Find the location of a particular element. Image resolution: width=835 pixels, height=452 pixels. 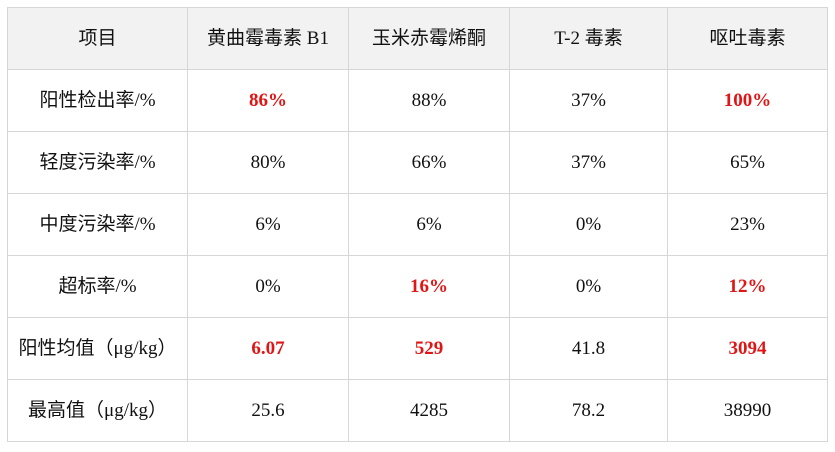

table-row: 最高值（μg/kg） 25.6 4285 78.2 38990 is located at coordinates (417, 410).